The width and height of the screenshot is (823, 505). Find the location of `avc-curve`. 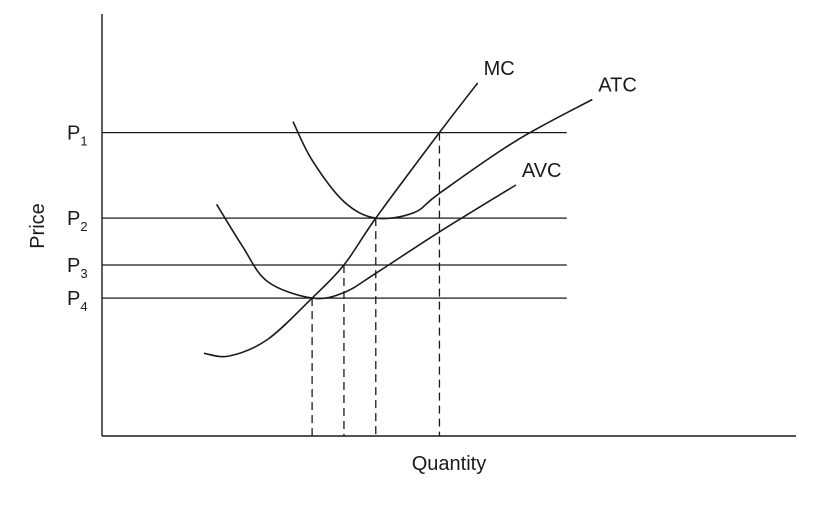

avc-curve is located at coordinates (366, 242).